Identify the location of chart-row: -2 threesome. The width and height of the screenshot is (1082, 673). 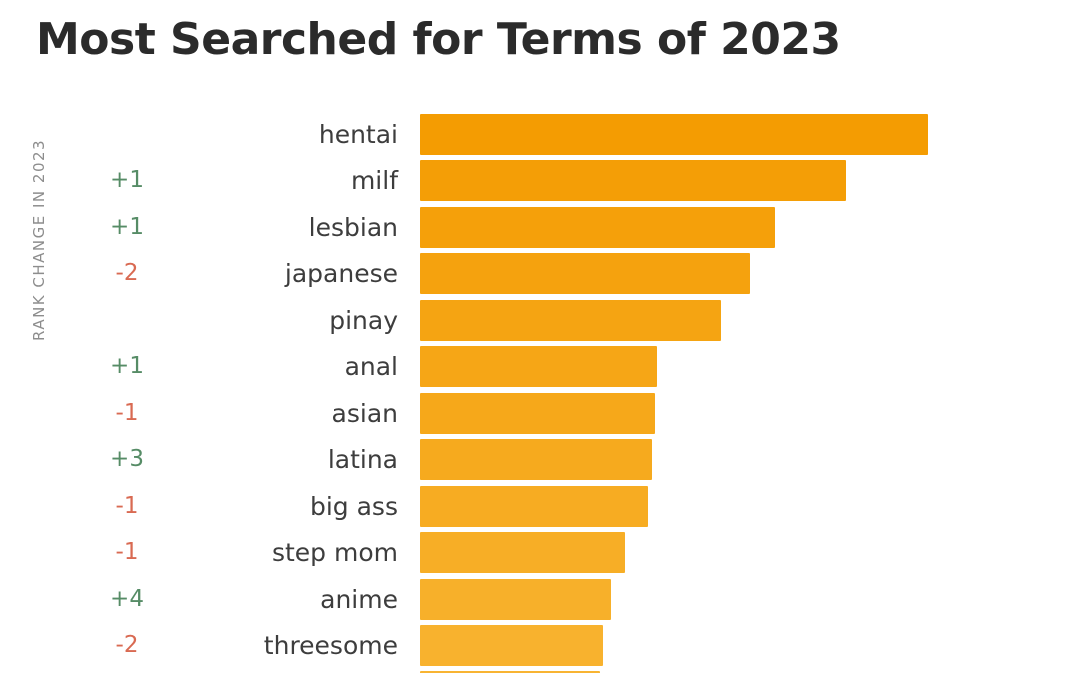
(541, 645).